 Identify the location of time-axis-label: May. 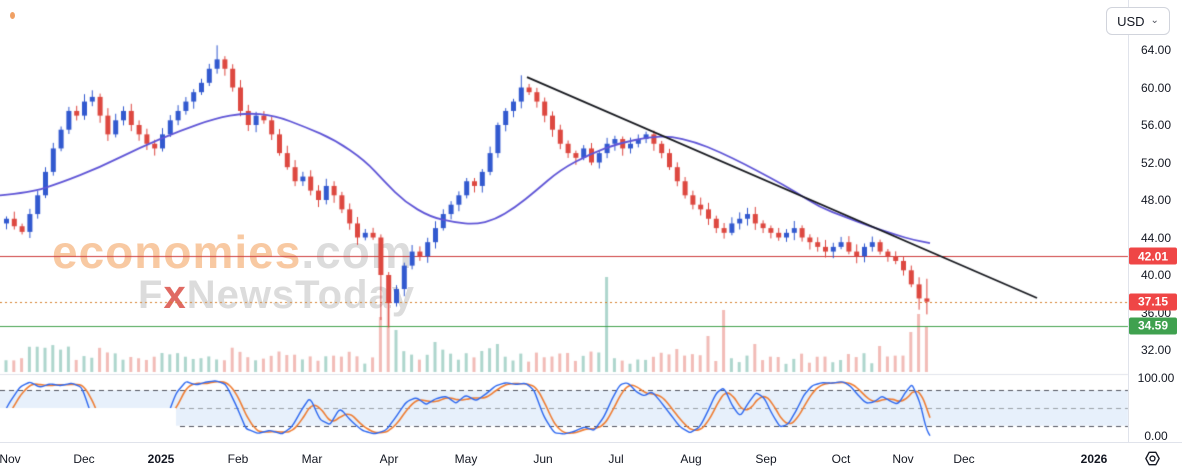
(466, 459).